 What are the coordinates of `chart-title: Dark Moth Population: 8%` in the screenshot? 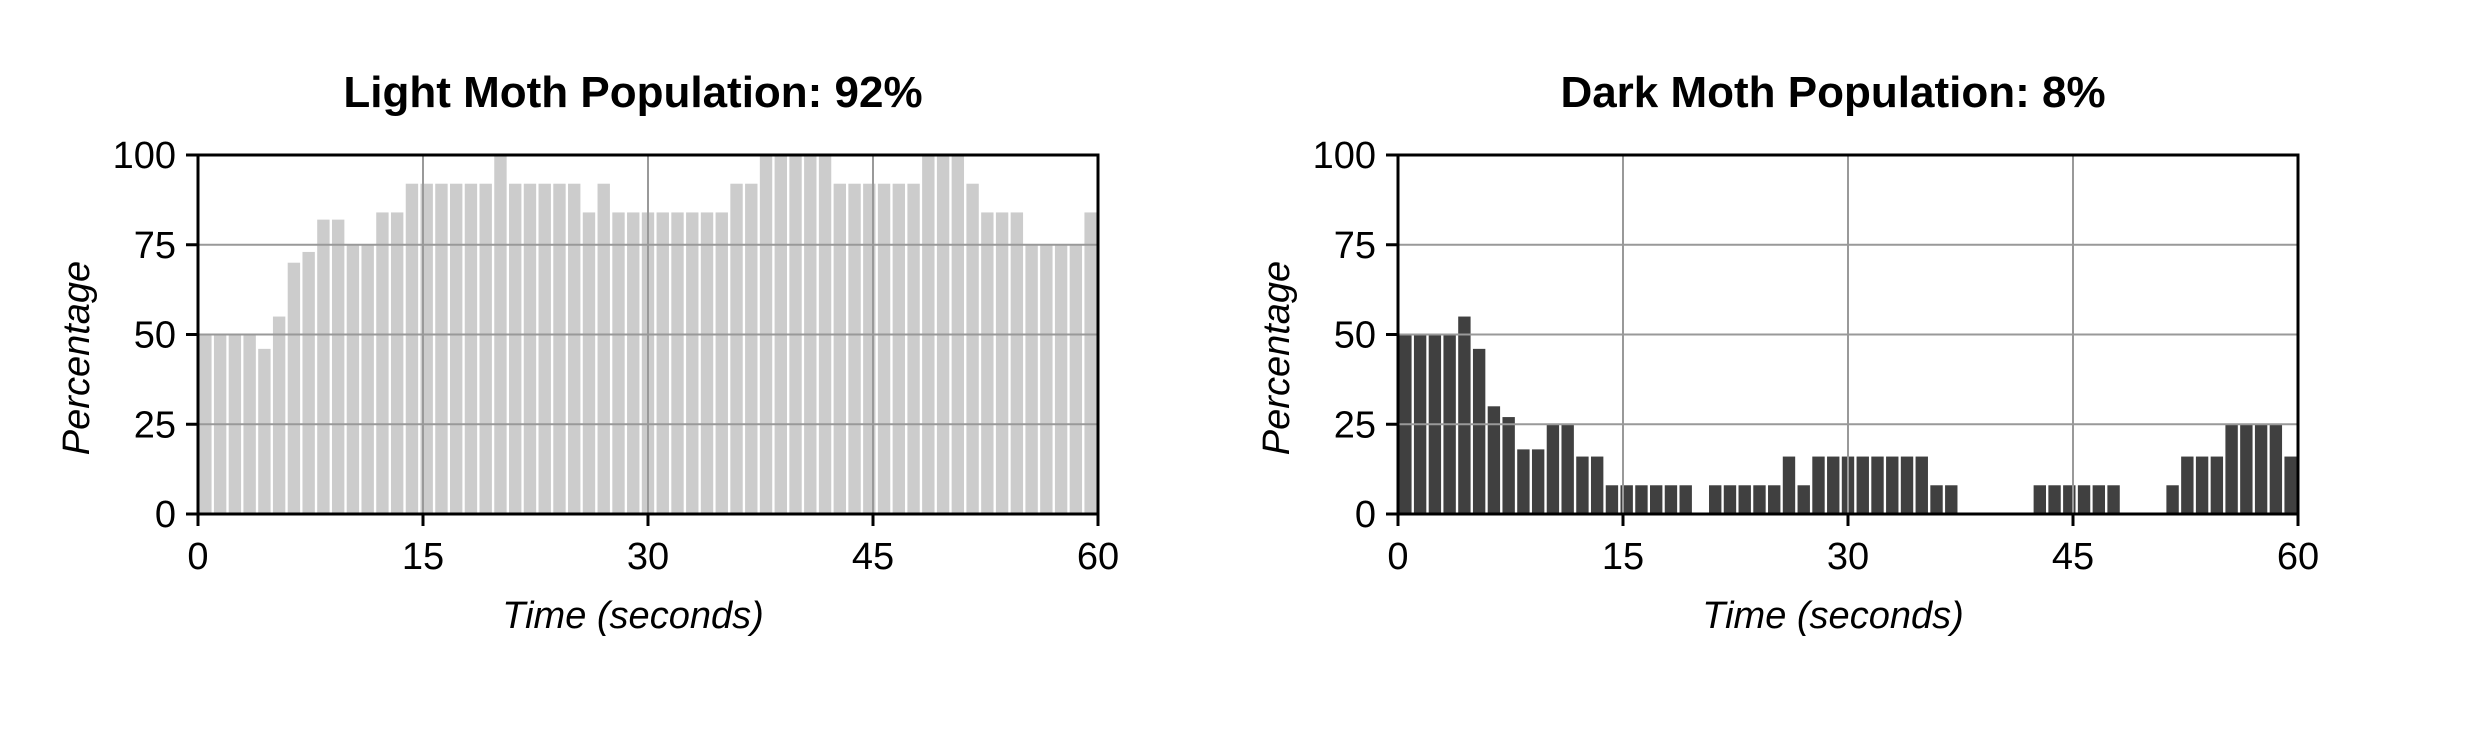 It's located at (1832, 92).